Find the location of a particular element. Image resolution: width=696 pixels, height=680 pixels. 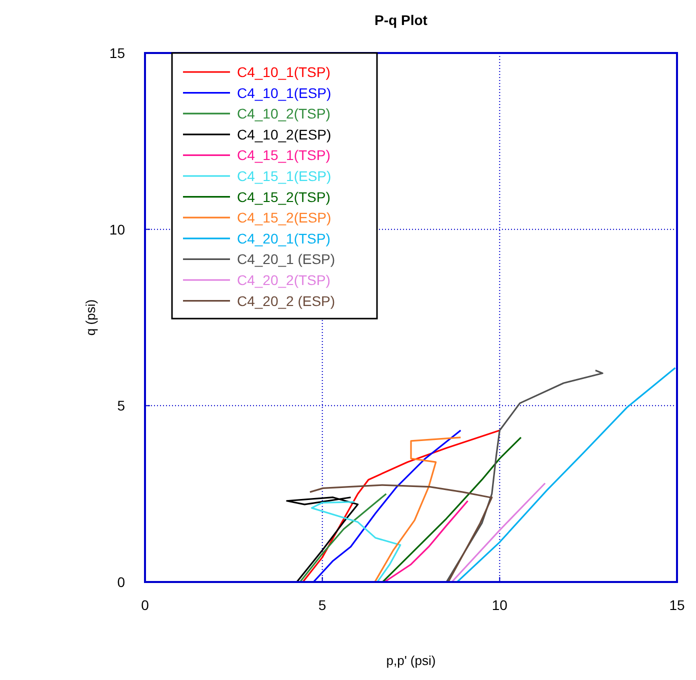

x-axis-title: p,p' (psi) is located at coordinates (411, 660).